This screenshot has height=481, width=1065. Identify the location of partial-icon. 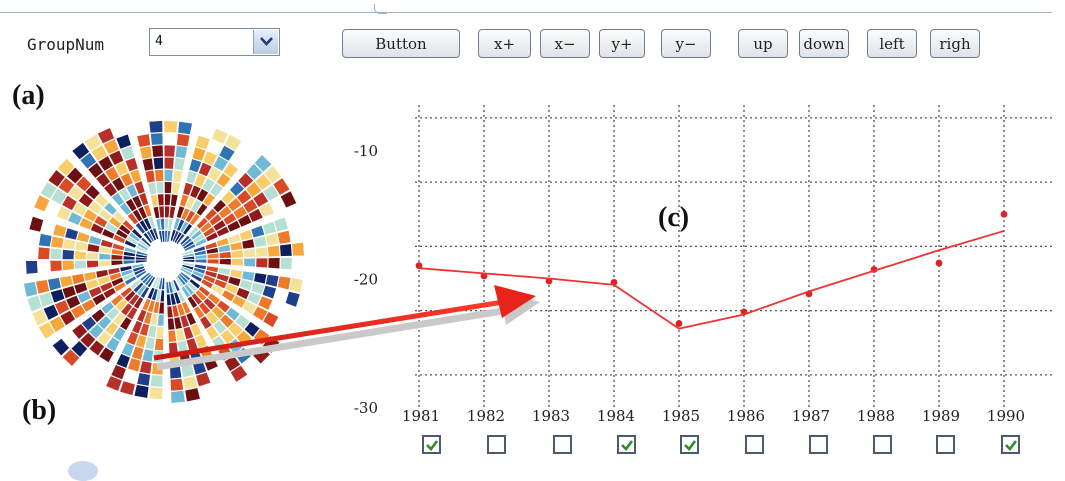
(83, 471).